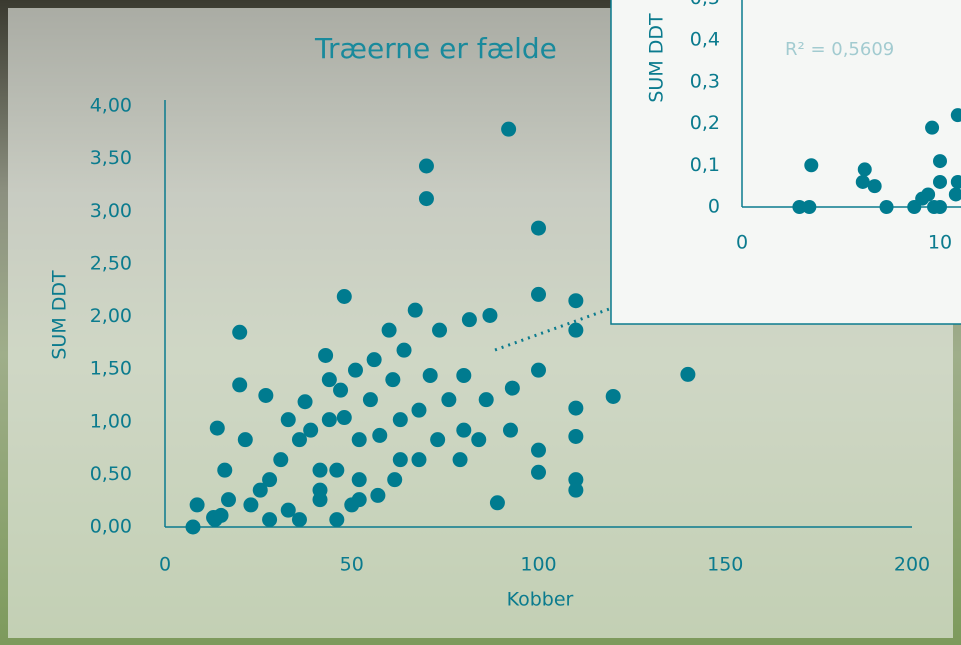 This screenshot has width=961, height=645. I want to click on y-tick-label: 0,00, so click(111, 527).